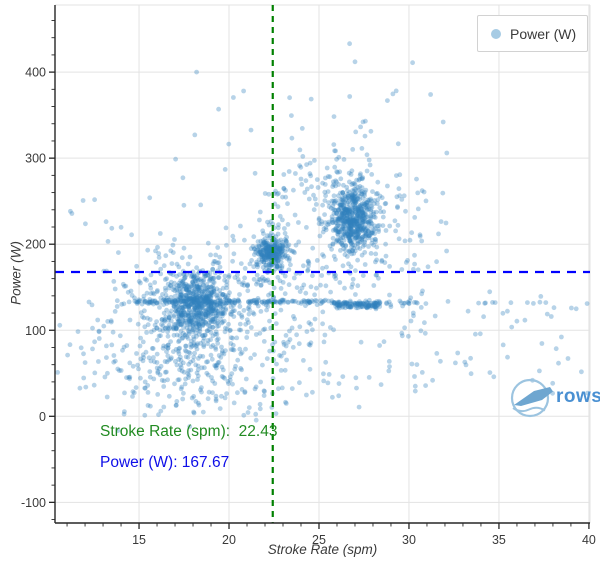 This screenshot has height=570, width=600. What do you see at coordinates (189, 431) in the screenshot?
I see `stroke-rate-readout: Stroke Rate (spm): 22.43` at bounding box center [189, 431].